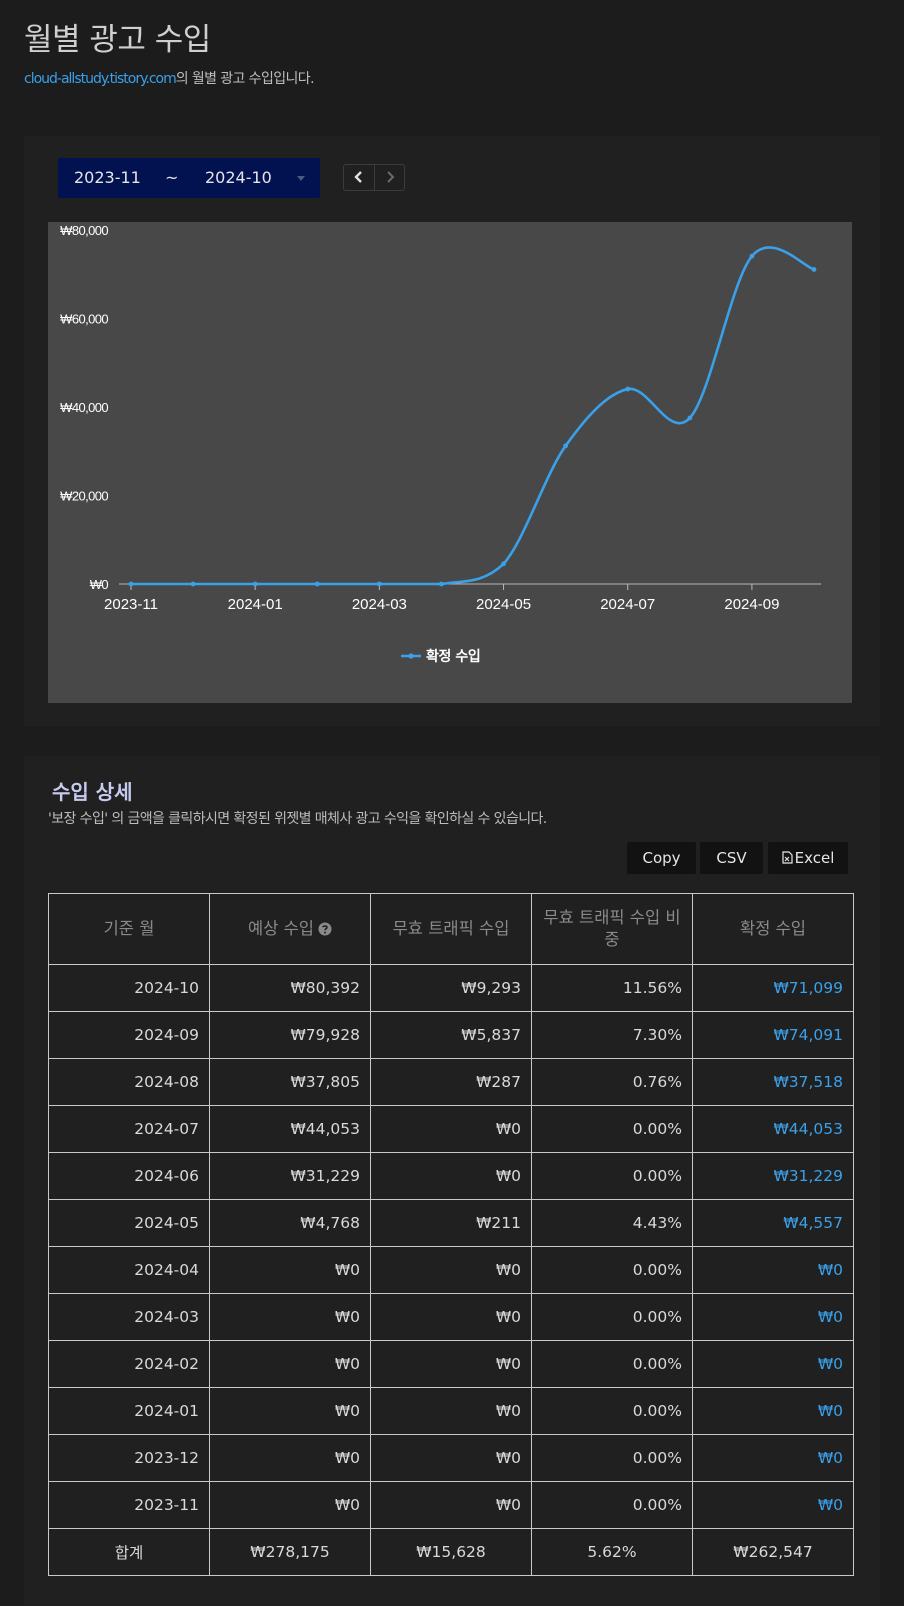 The width and height of the screenshot is (904, 1606). I want to click on x-tick-label: 2024-03, so click(379, 604).